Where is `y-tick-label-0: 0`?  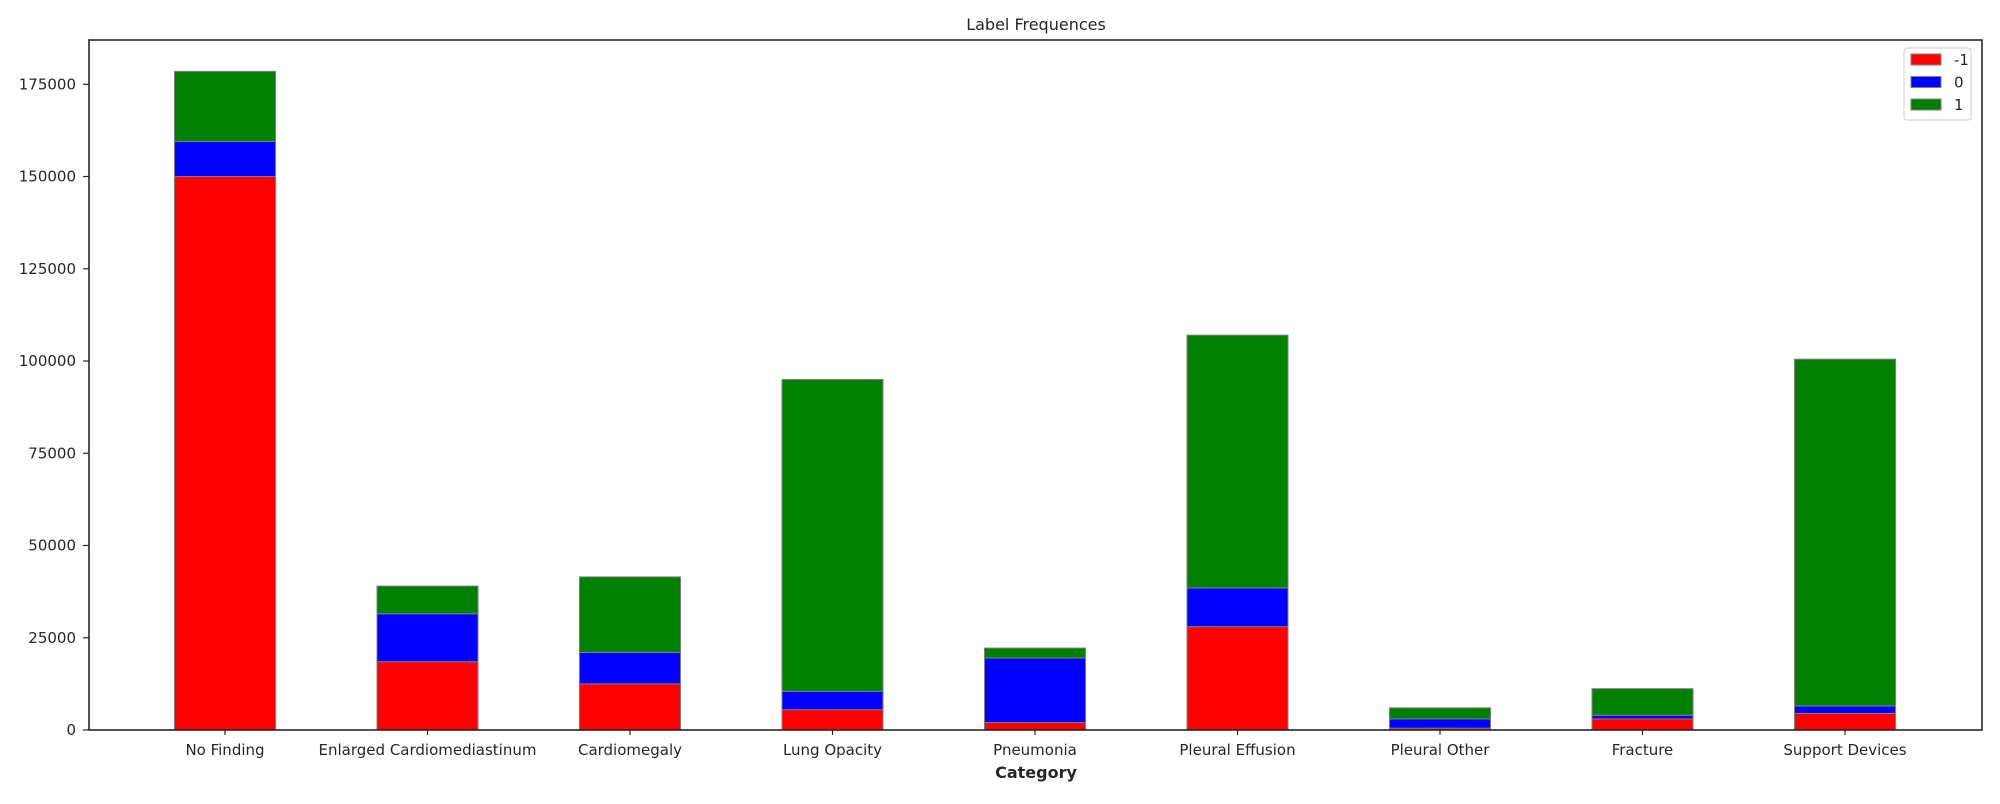
y-tick-label-0: 0 is located at coordinates (71, 730).